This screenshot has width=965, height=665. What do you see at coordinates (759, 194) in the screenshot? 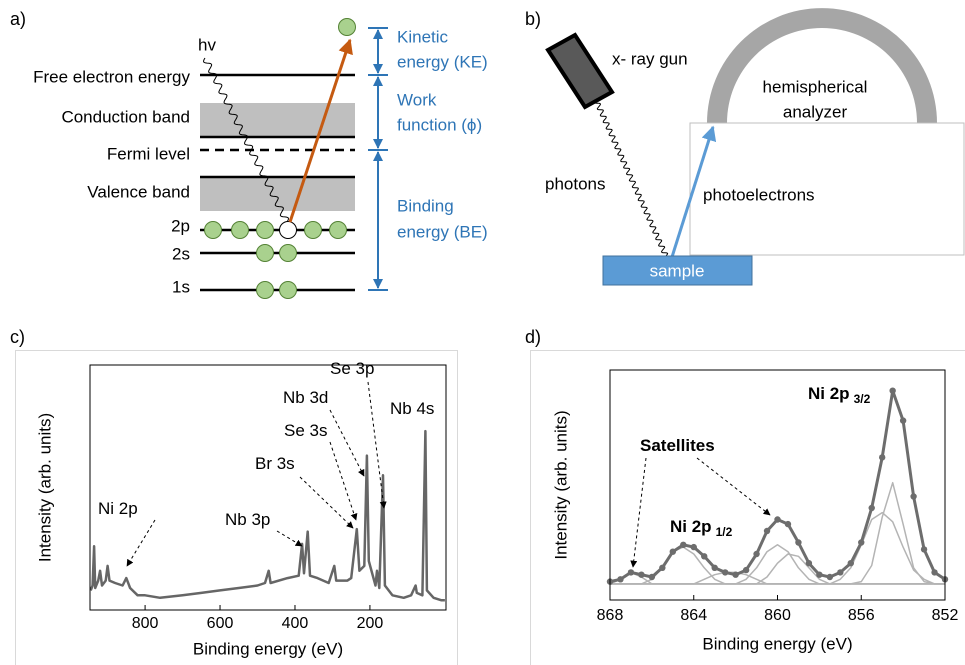
I see `electrons-label: photoelectrons` at bounding box center [759, 194].